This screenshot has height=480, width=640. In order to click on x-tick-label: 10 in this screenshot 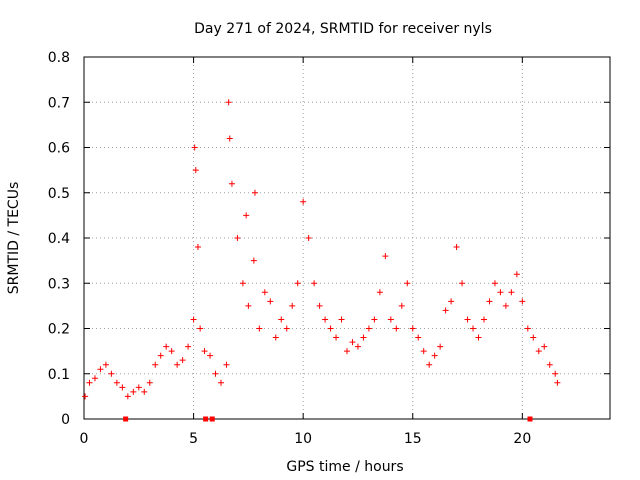, I will do `click(303, 439)`.